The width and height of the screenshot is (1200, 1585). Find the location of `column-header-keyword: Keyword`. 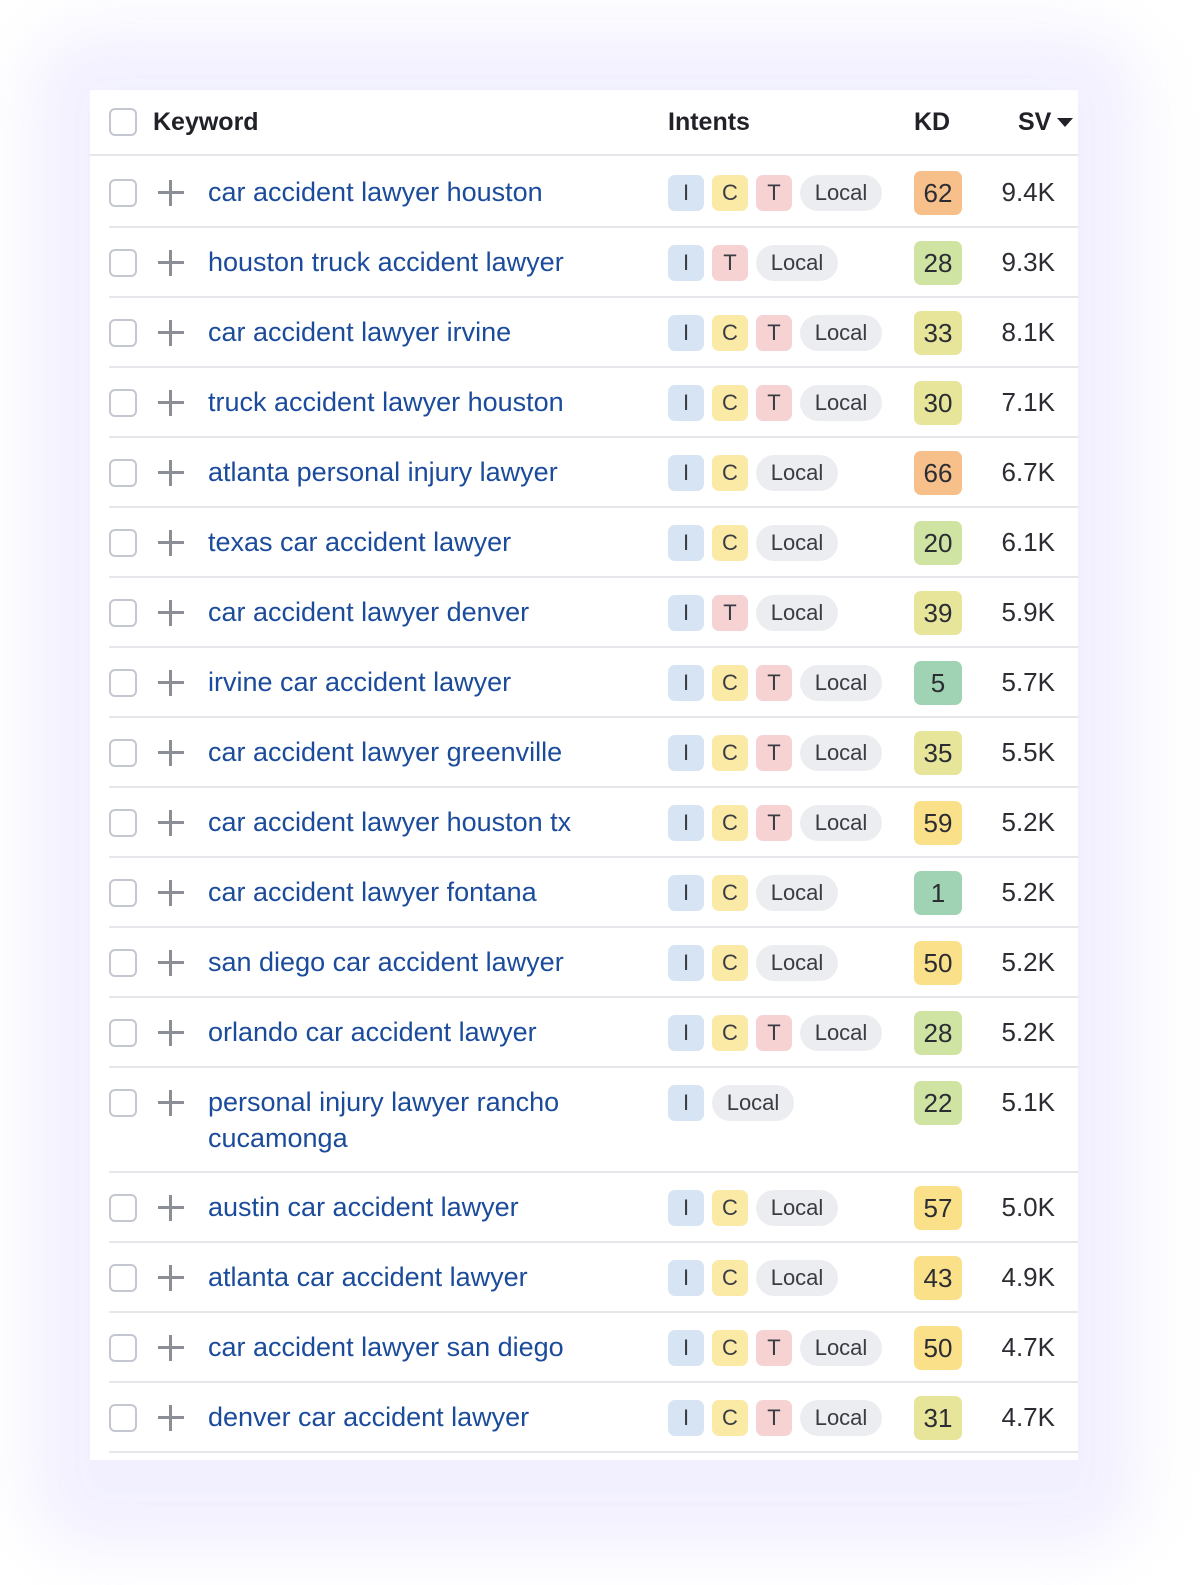

column-header-keyword: Keyword is located at coordinates (206, 122).